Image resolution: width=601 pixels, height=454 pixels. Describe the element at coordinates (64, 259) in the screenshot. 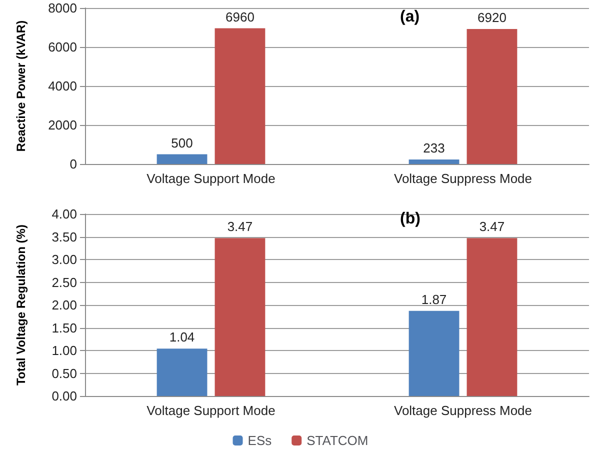

I see `y-tick-label: 3.00` at that location.